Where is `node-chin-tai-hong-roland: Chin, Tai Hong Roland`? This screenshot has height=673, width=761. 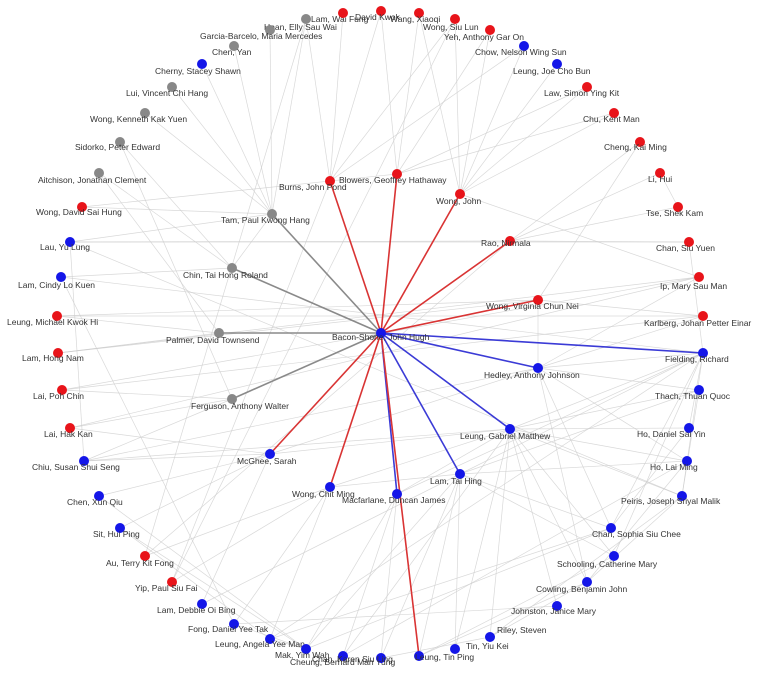 node-chin-tai-hong-roland: Chin, Tai Hong Roland is located at coordinates (225, 271).